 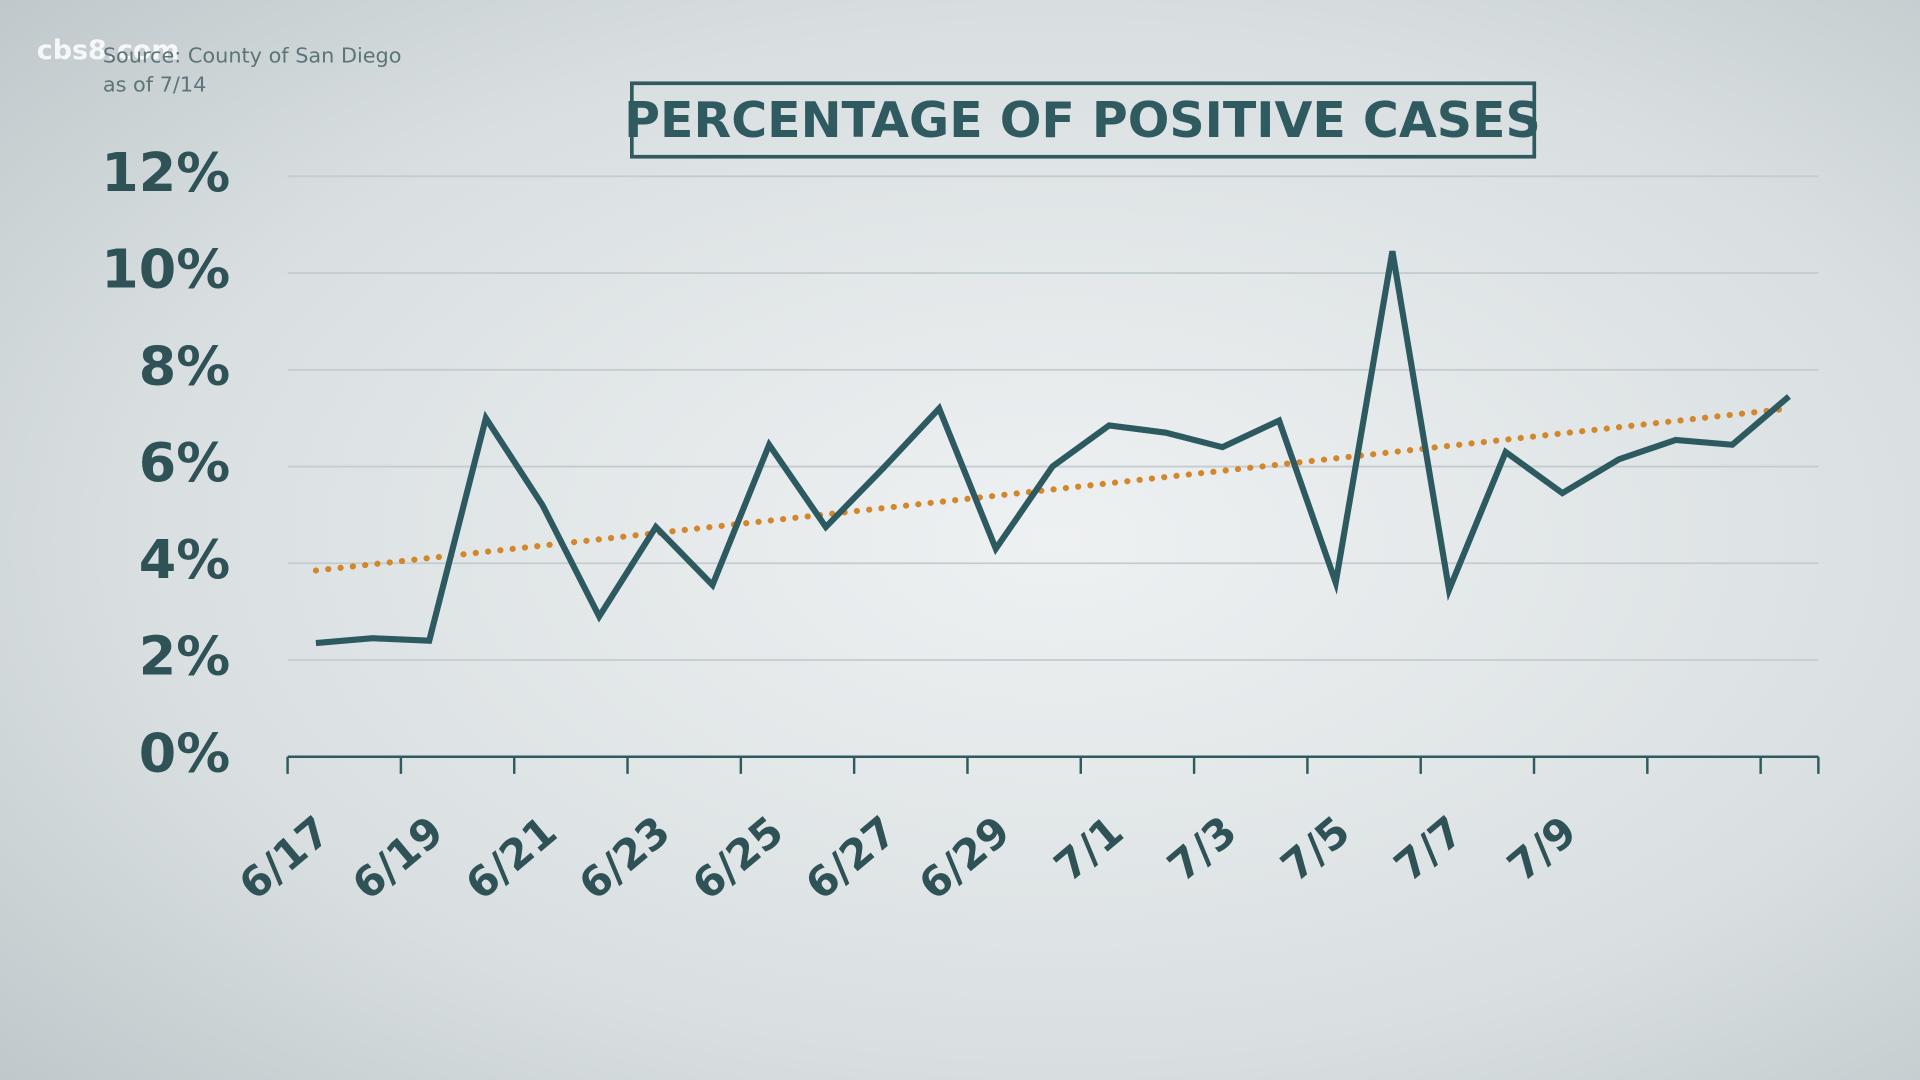 I want to click on y-tick-label: 2%, so click(x=184, y=656).